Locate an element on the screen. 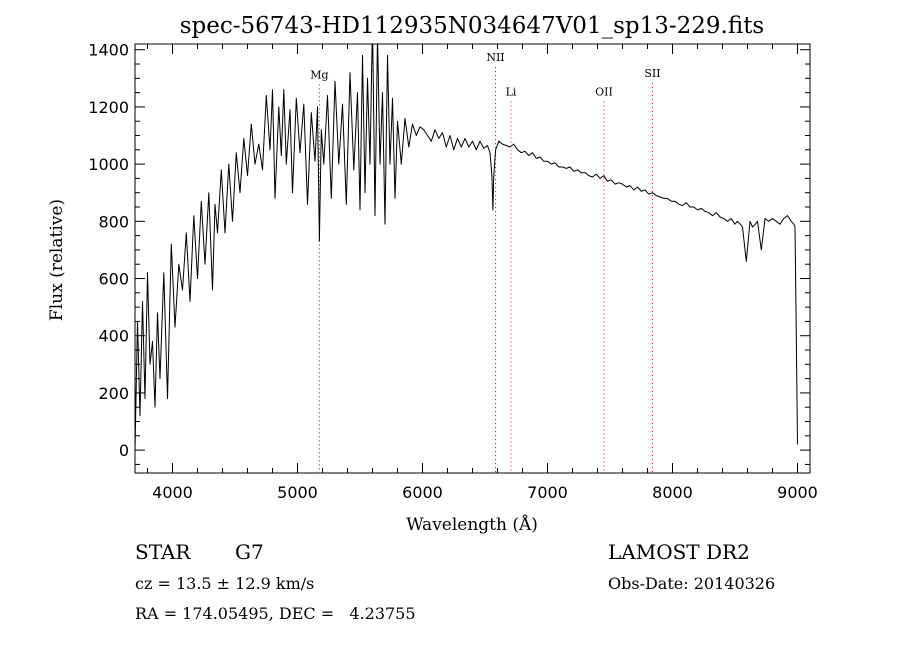  survey-name: LAMOST DR2 is located at coordinates (679, 552).